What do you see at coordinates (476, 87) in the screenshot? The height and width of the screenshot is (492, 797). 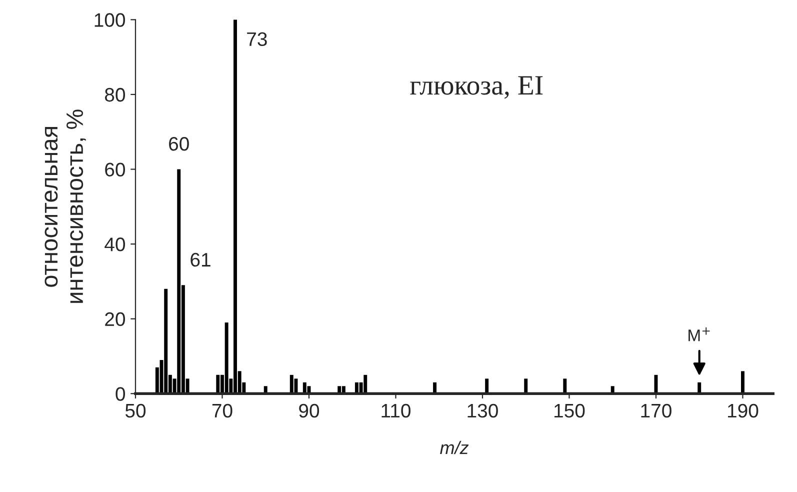 I see `text: глюкоза, EI` at bounding box center [476, 87].